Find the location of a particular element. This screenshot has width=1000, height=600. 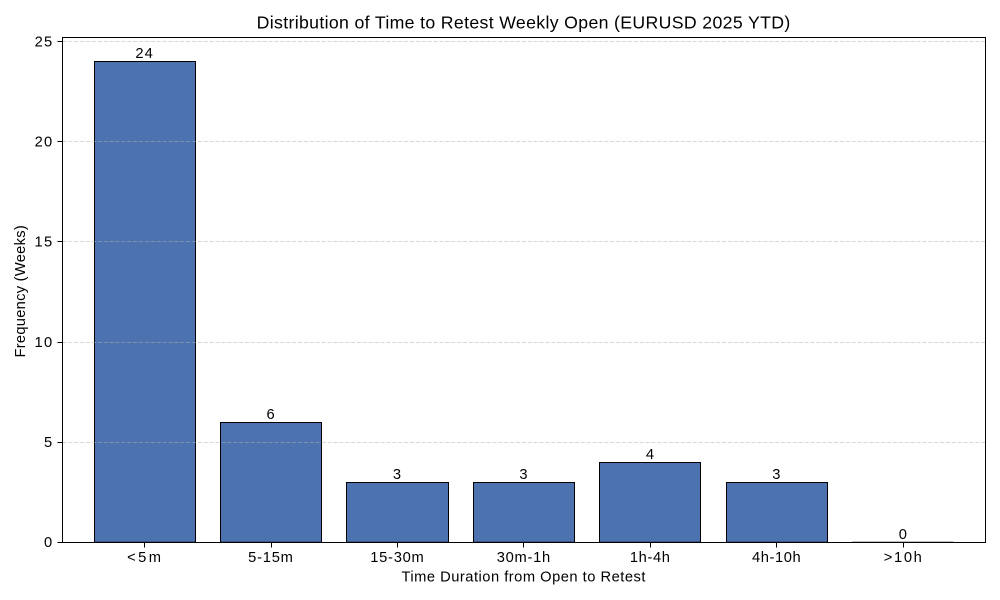

svg-text: 15 is located at coordinates (44, 243).